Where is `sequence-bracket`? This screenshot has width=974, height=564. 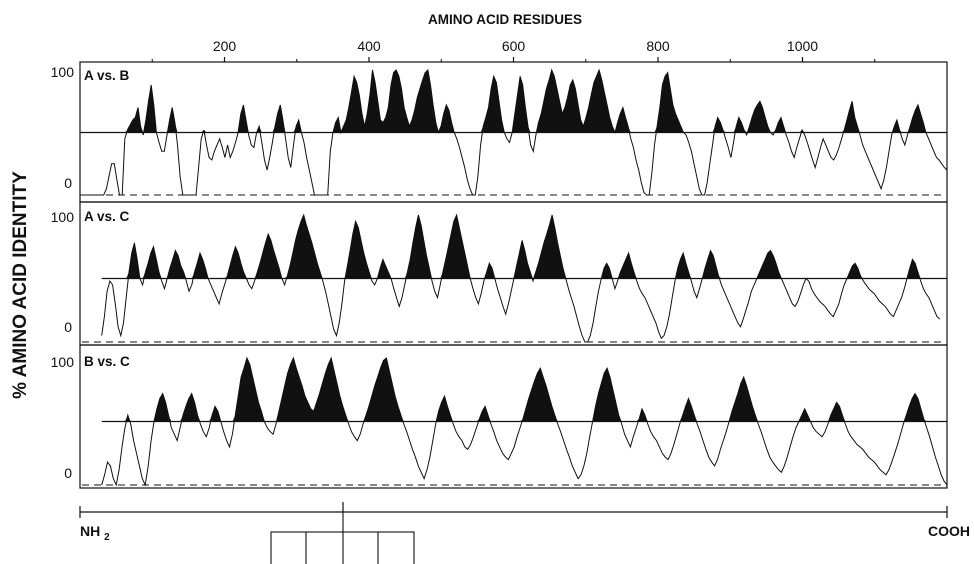
sequence-bracket is located at coordinates (513, 510).